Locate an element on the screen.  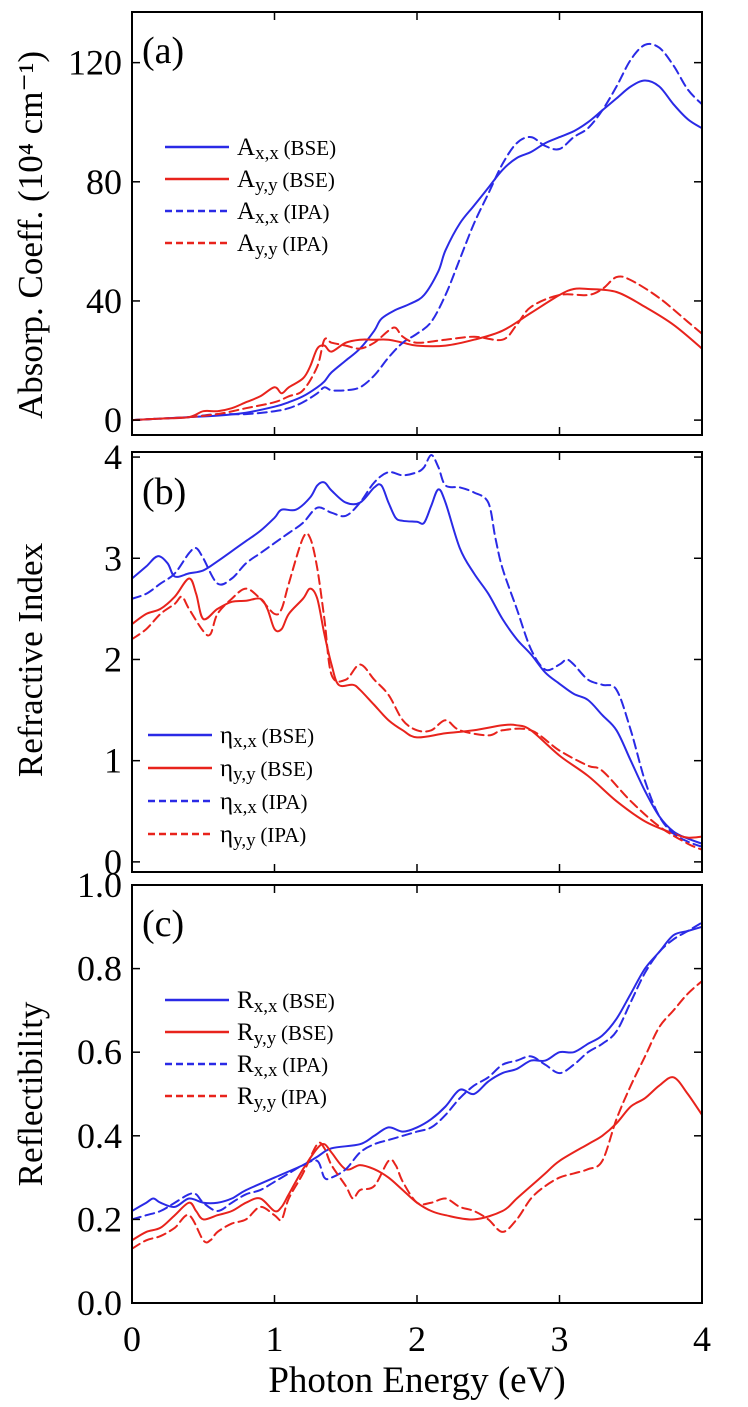
panel-b-ytick-label: 4 is located at coordinates (113, 457).